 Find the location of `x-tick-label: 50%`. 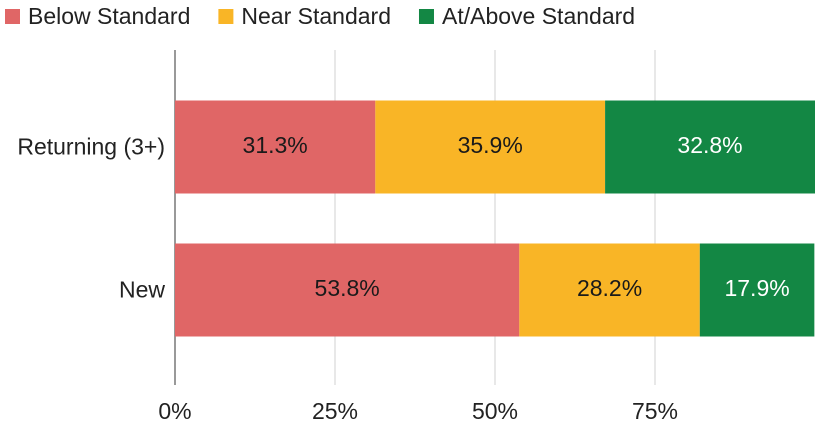

x-tick-label: 50% is located at coordinates (495, 411).